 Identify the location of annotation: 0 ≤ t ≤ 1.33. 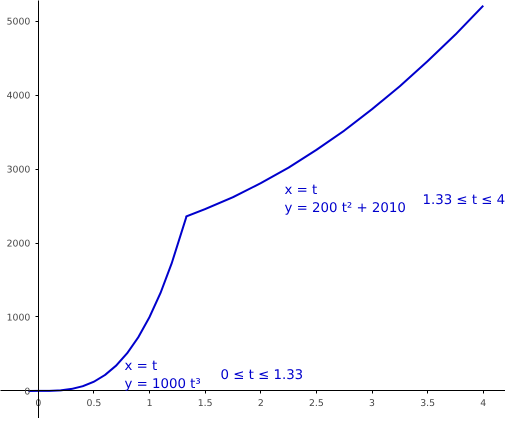
(262, 375).